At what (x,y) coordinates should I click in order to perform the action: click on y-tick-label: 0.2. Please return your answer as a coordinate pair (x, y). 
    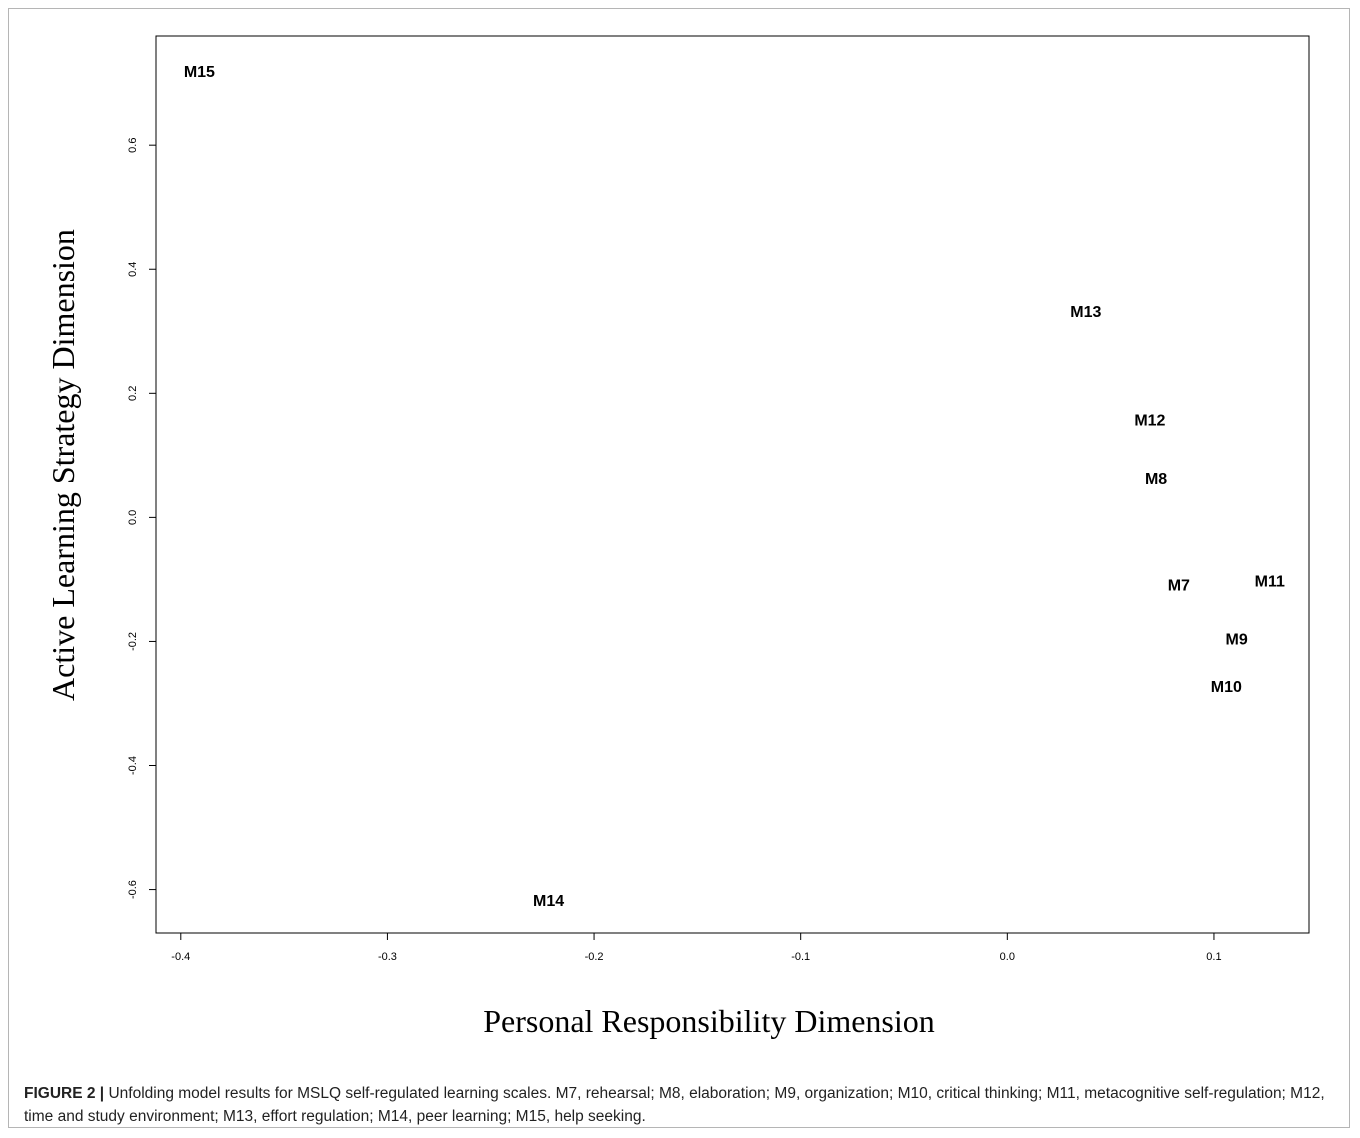
    Looking at the image, I should click on (133, 393).